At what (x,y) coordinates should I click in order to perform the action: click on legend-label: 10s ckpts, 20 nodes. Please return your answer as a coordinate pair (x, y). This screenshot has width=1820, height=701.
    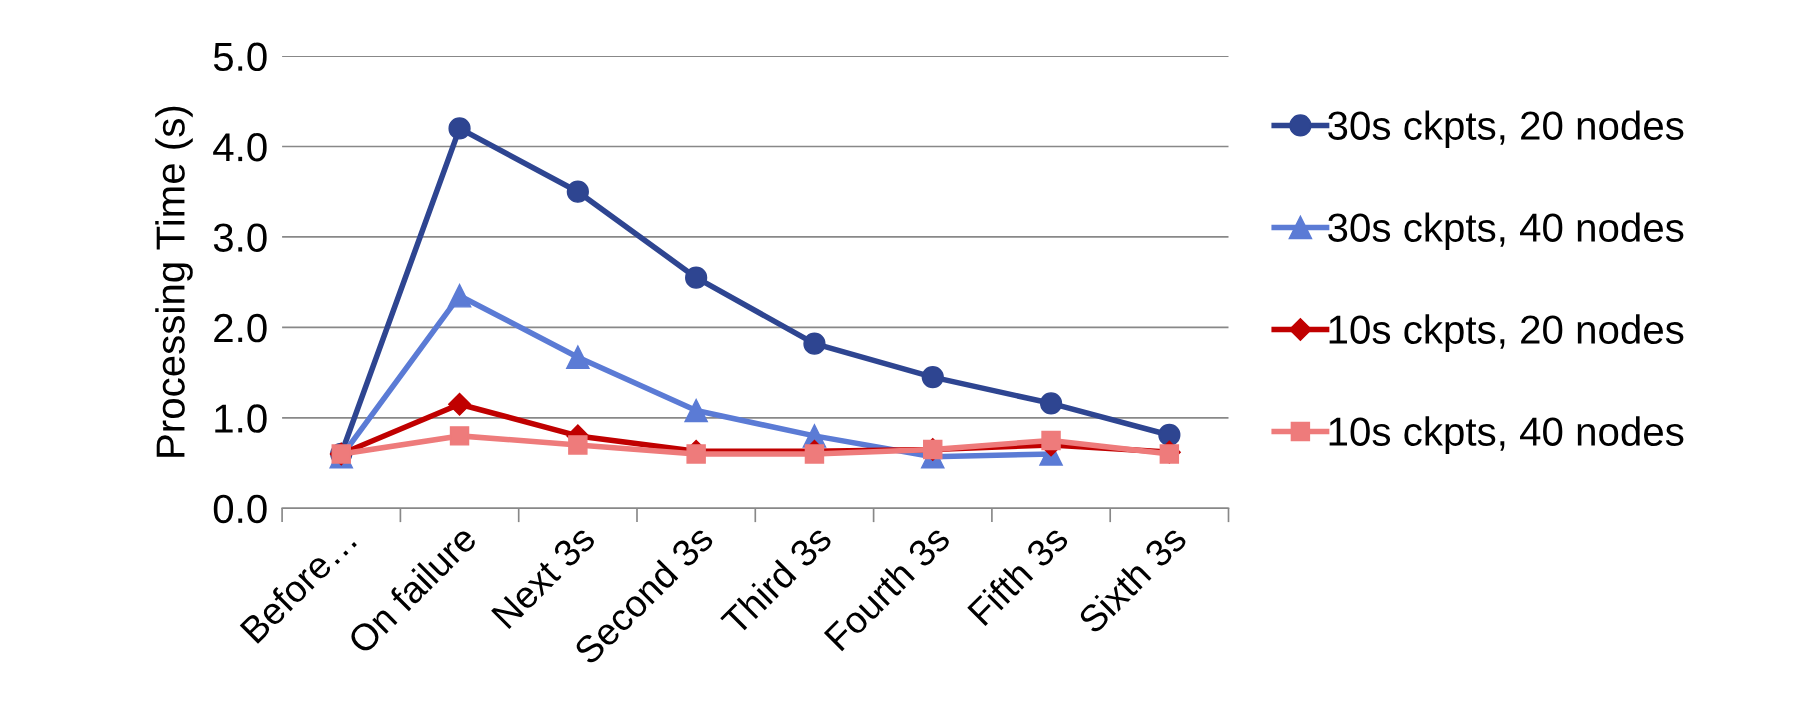
    Looking at the image, I should click on (1506, 333).